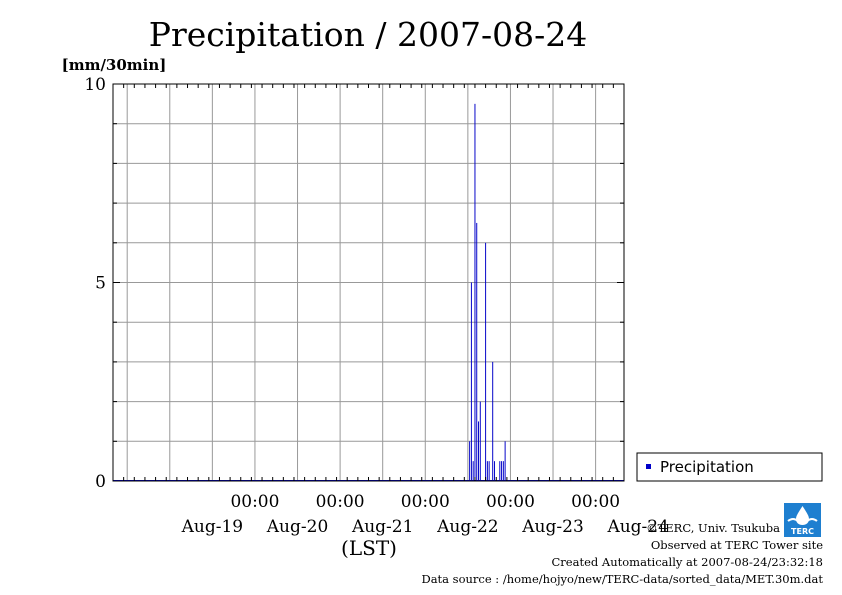 This screenshot has height=595, width=842. What do you see at coordinates (212, 527) in the screenshot?
I see `x-tick-date-label: Aug-19` at bounding box center [212, 527].